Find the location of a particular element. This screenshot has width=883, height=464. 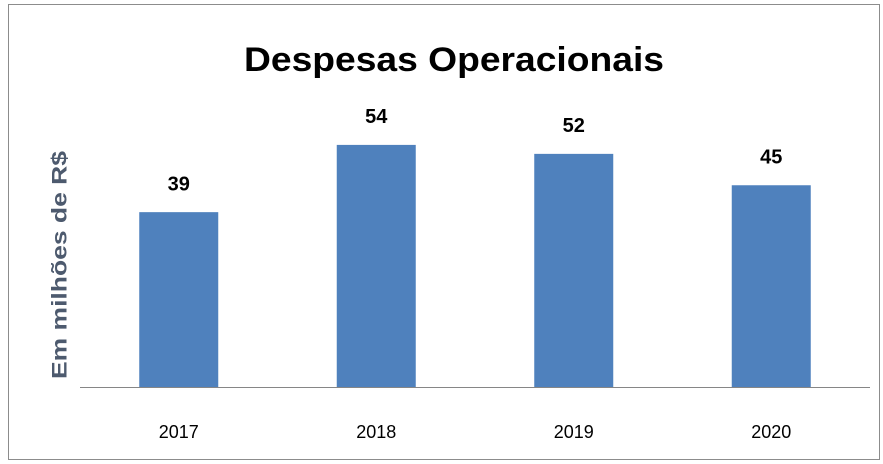

data-label: 45 is located at coordinates (771, 158).